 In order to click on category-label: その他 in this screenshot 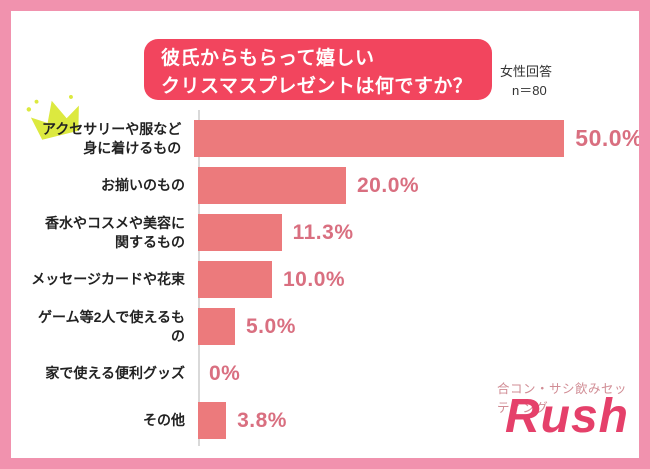, I will do `click(164, 420)`.